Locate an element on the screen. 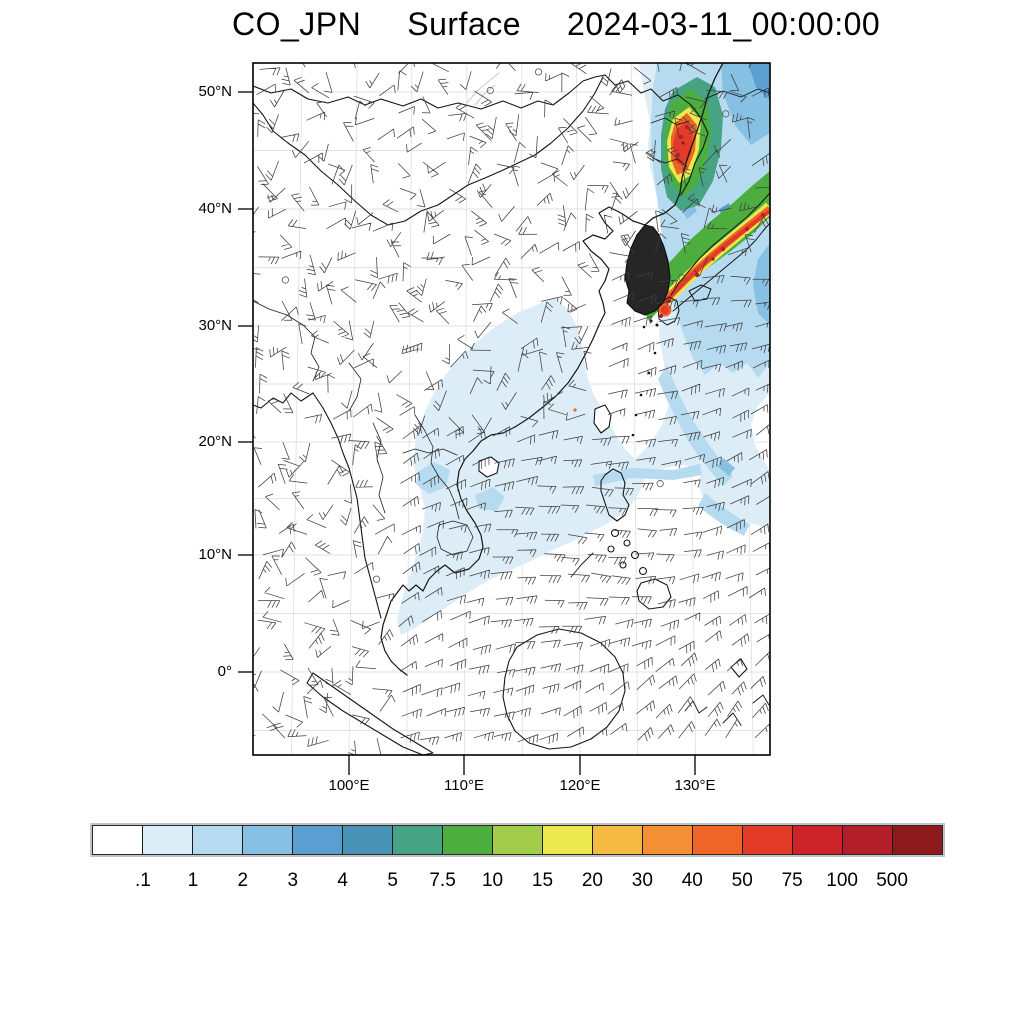  colorbar-level-label: 75 is located at coordinates (792, 880).